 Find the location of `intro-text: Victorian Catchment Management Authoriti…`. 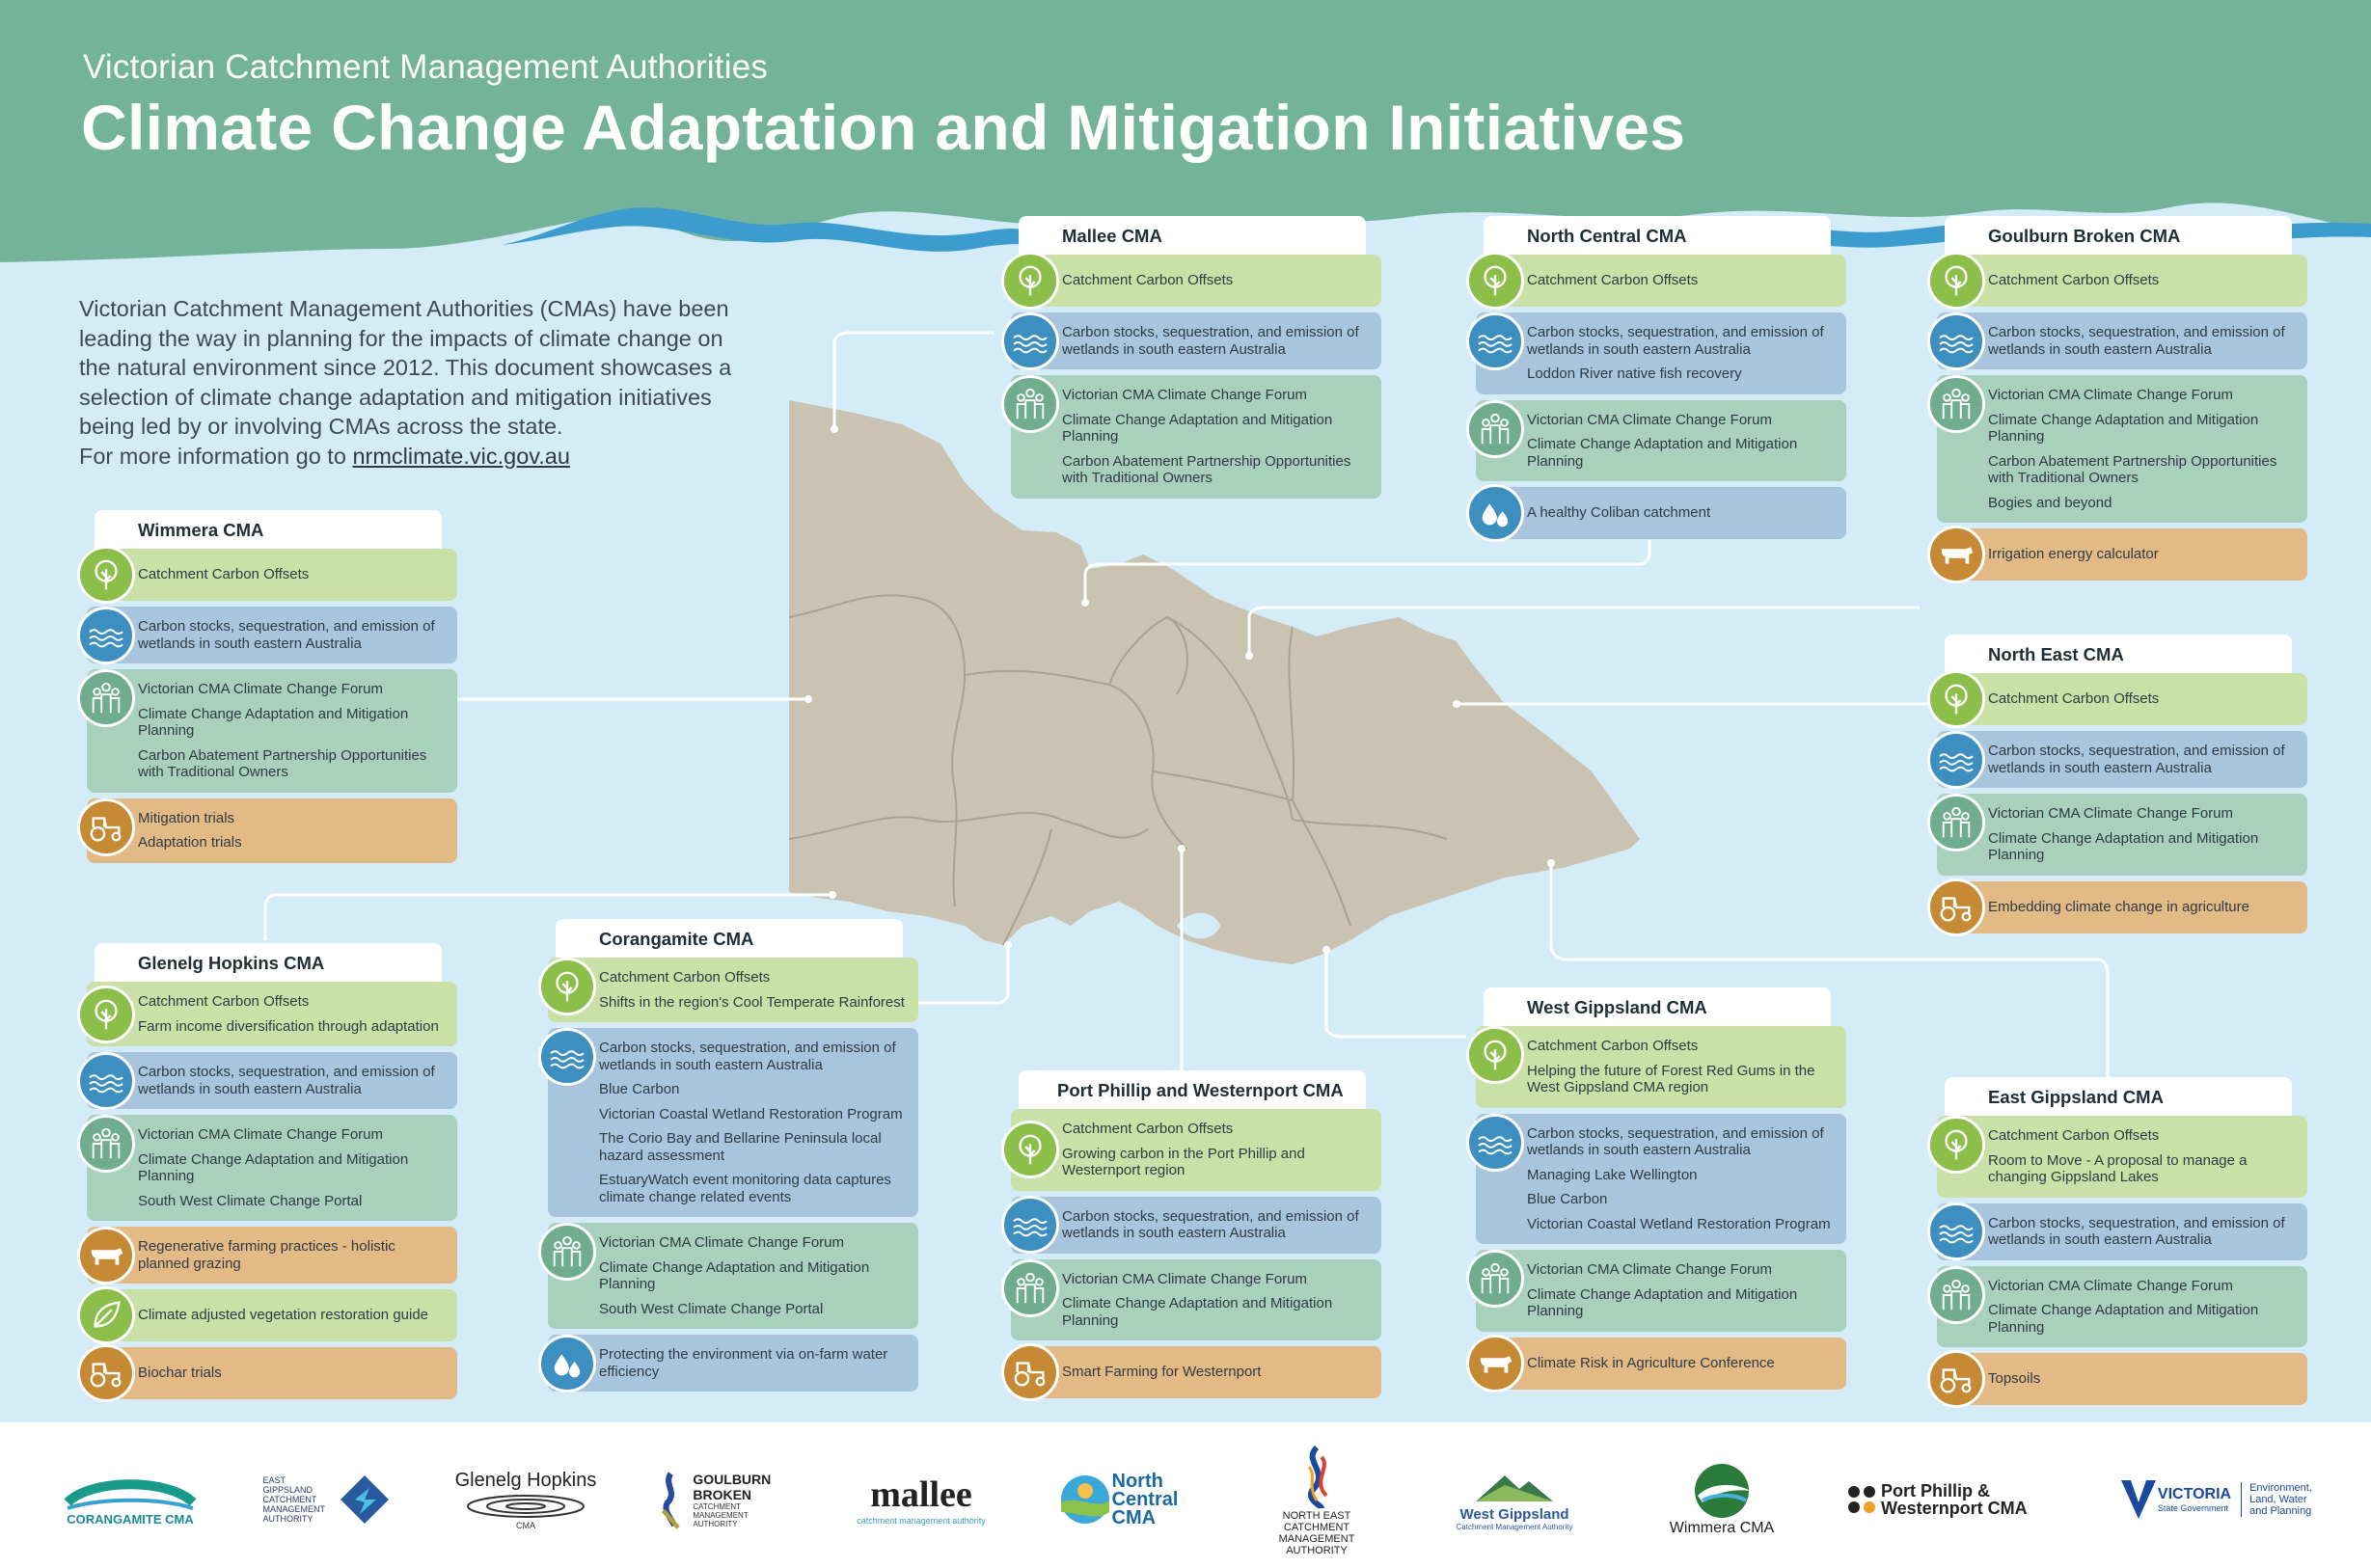

intro-text: Victorian Catchment Management Authoriti… is located at coordinates (406, 367).